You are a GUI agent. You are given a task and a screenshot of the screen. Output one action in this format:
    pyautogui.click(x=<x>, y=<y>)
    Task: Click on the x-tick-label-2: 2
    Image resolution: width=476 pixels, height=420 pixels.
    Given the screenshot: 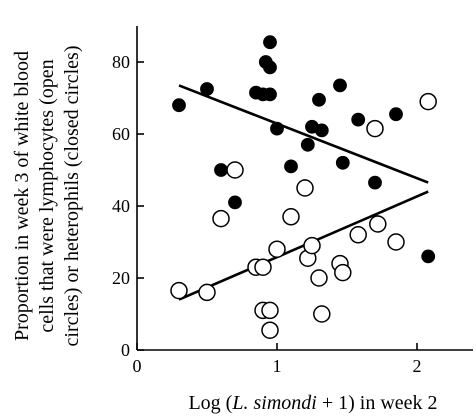 What is the action you would take?
    pyautogui.click(x=417, y=366)
    